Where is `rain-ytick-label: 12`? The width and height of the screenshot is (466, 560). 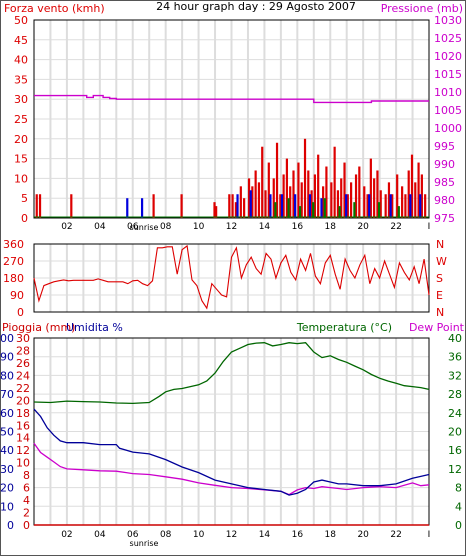
rain-ytick-label: 12 is located at coordinates (23, 450).